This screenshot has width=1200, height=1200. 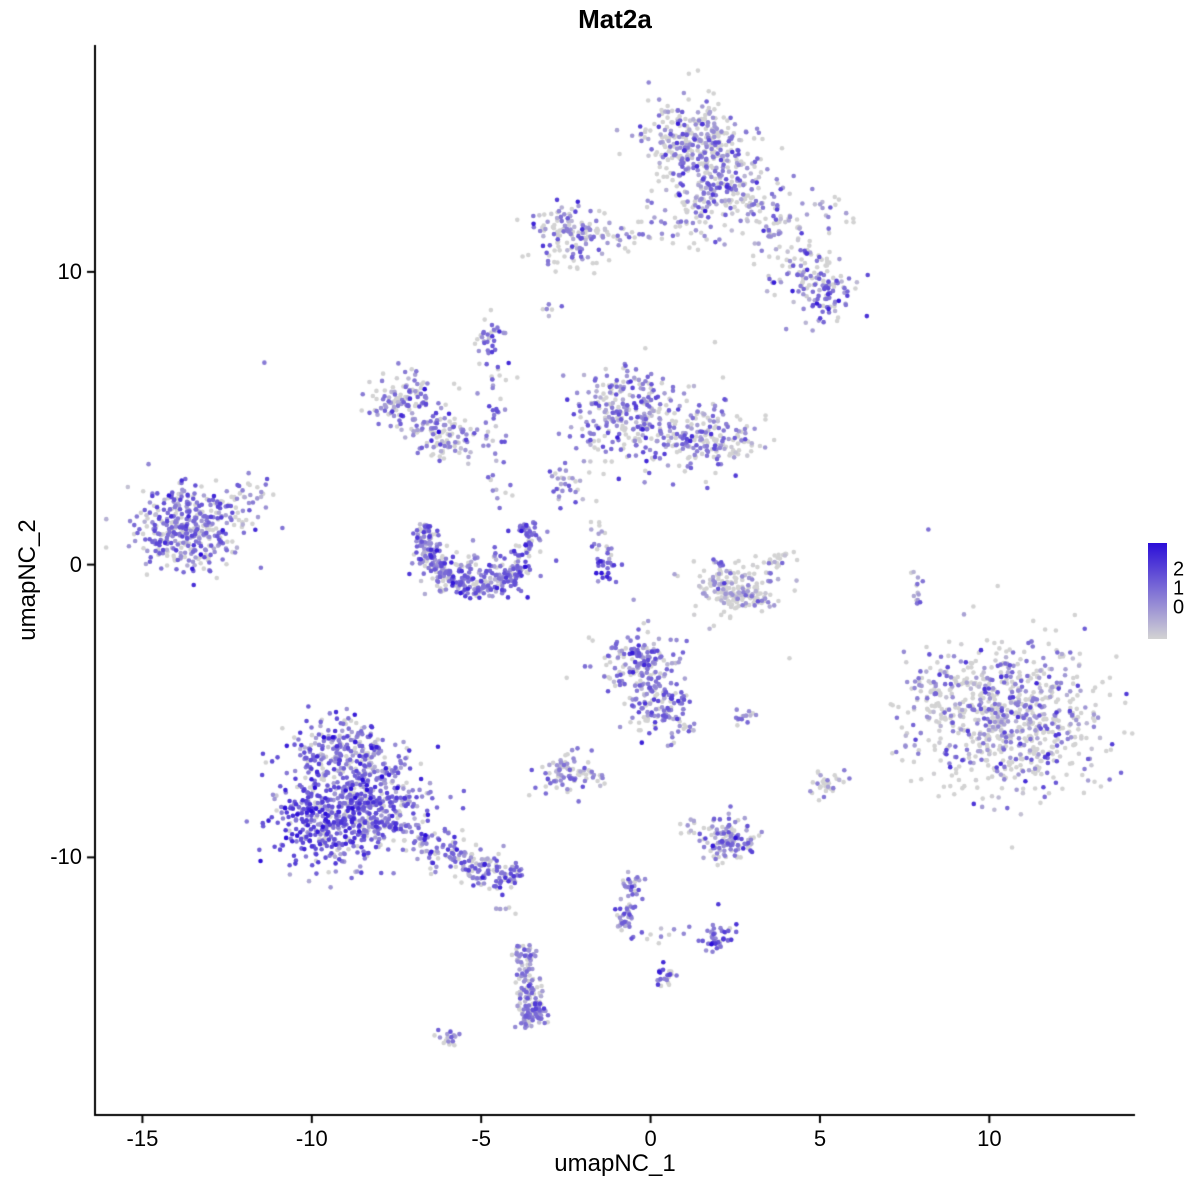 What do you see at coordinates (615, 19) in the screenshot?
I see `plot-title: Mat2a` at bounding box center [615, 19].